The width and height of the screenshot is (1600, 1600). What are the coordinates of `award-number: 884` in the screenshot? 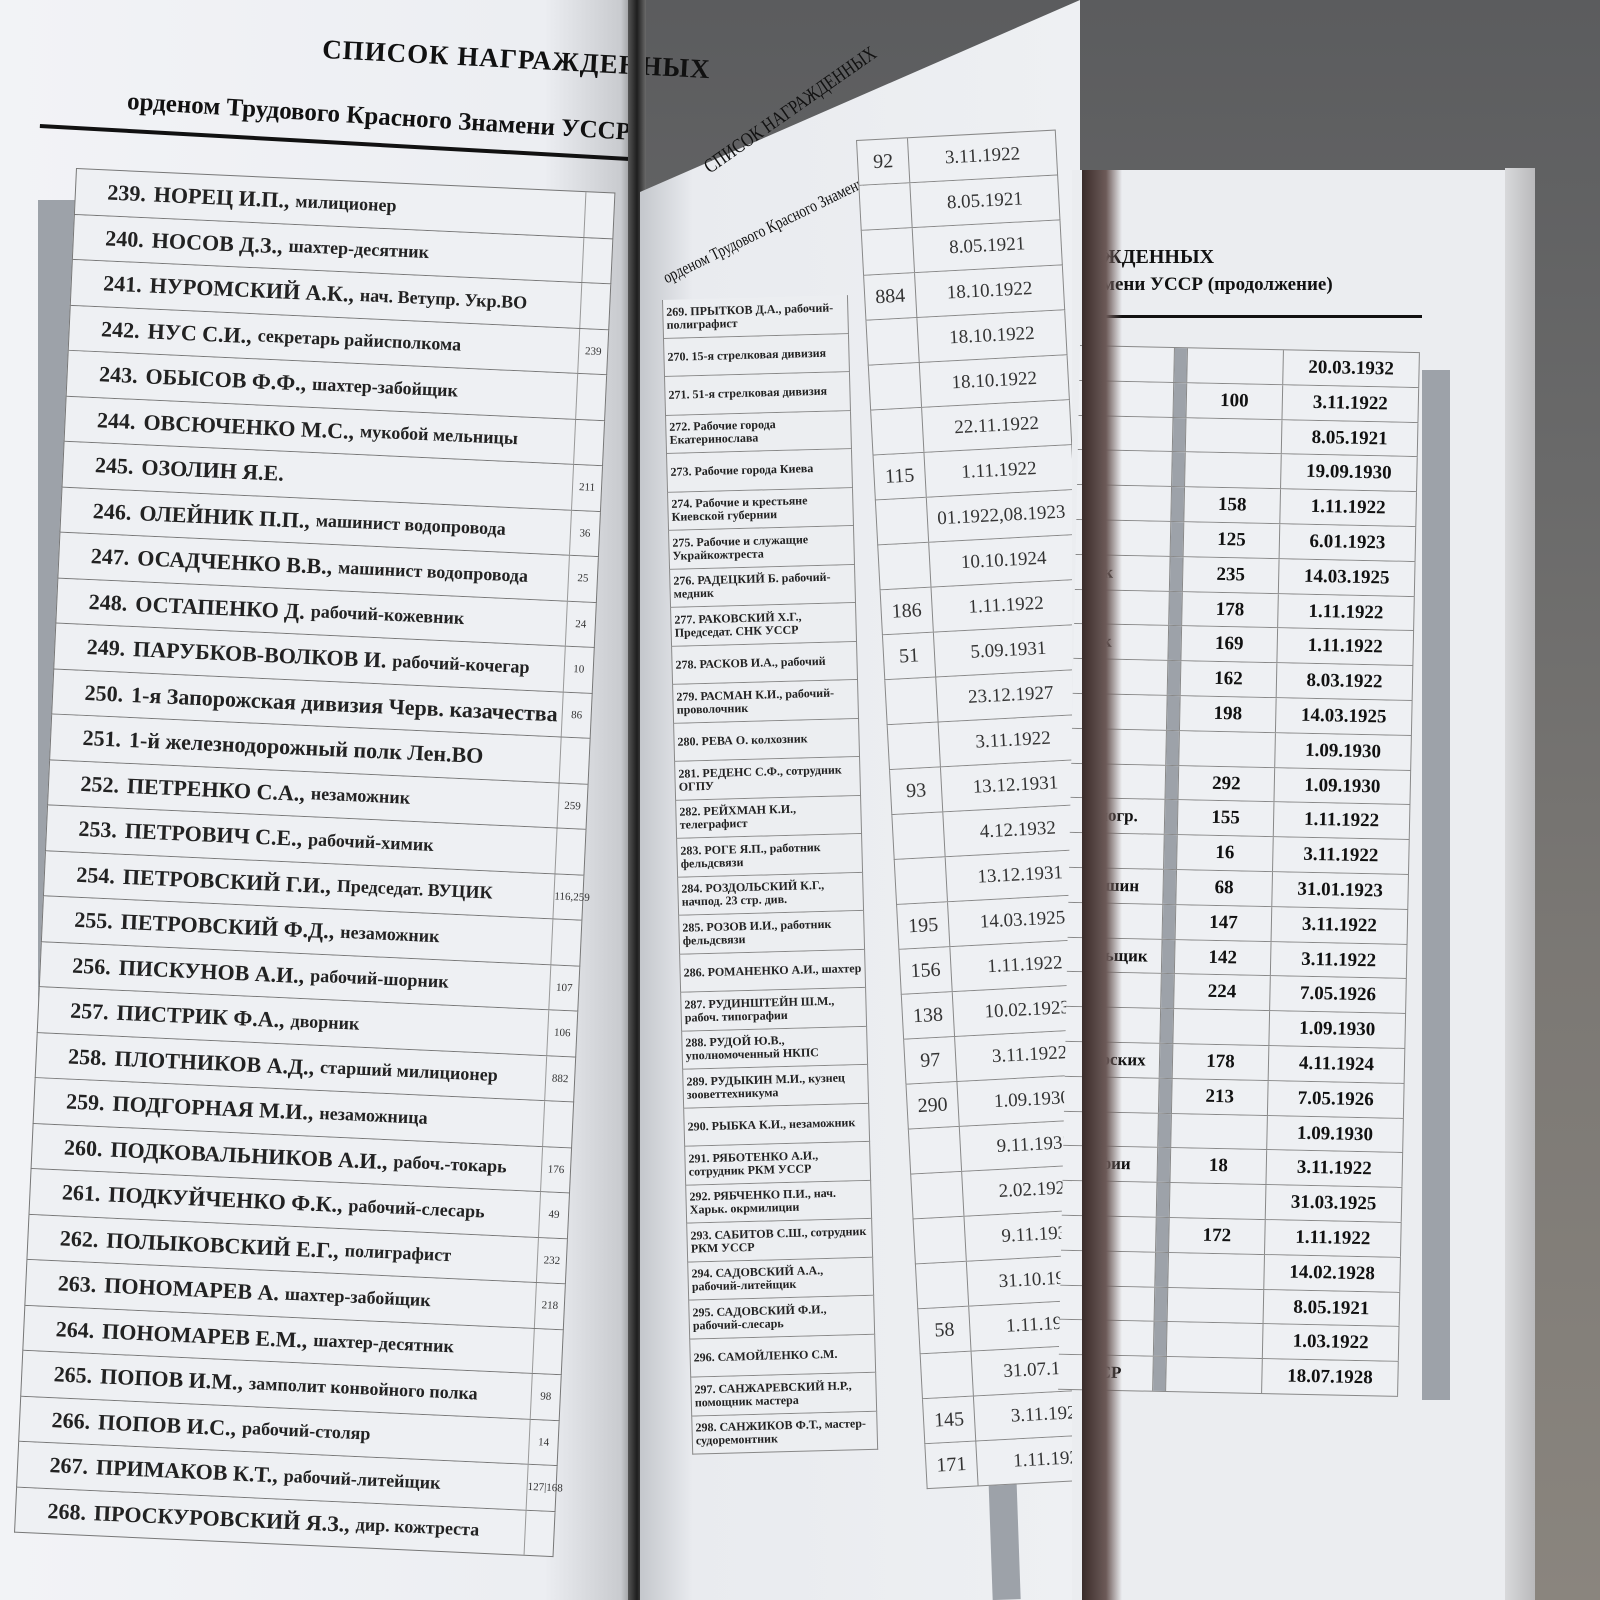 It's located at (891, 296).